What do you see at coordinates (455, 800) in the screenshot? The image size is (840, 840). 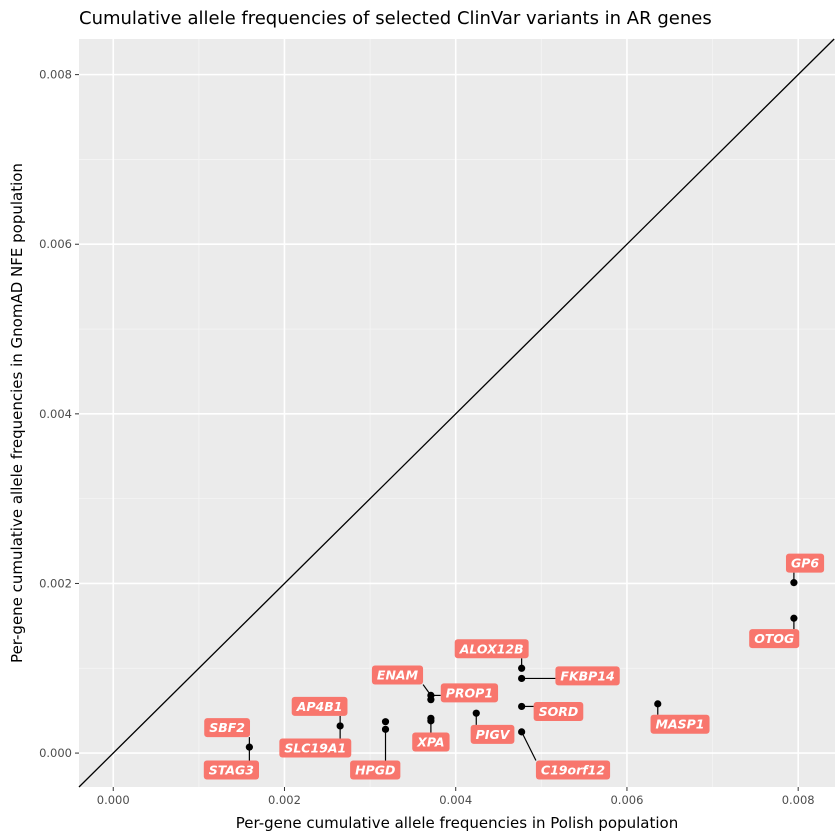 I see `x-tick-label: 0.004` at bounding box center [455, 800].